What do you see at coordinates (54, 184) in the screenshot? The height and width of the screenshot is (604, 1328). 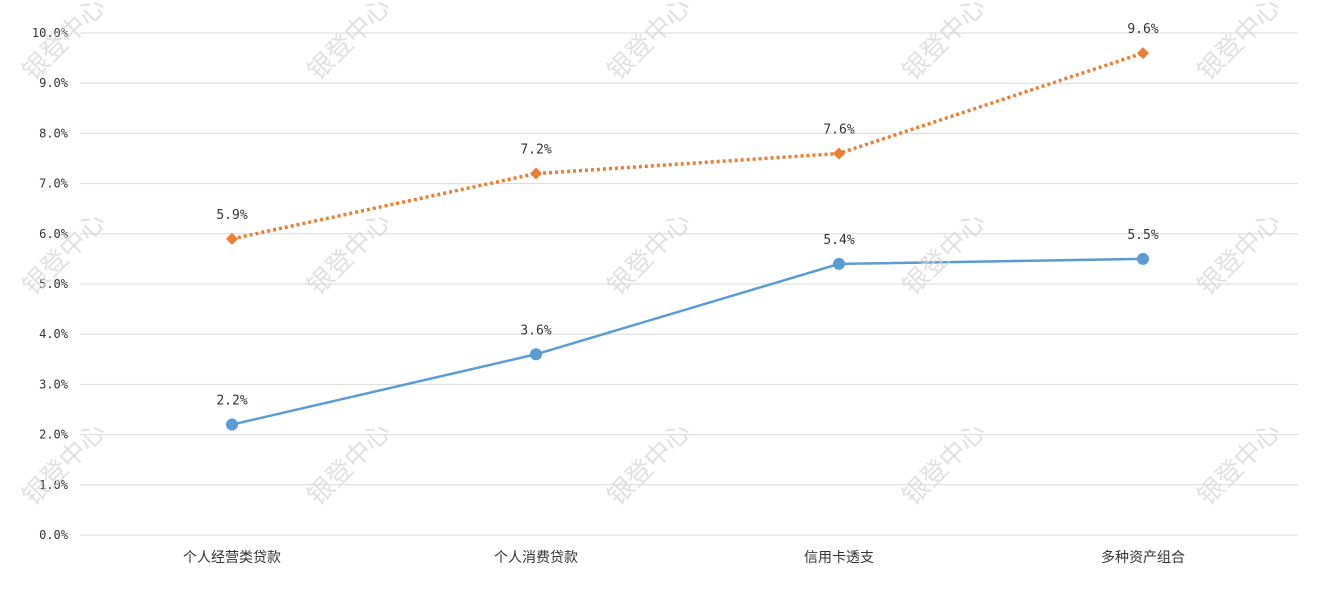 I see `y-tick-label: 7.0%` at bounding box center [54, 184].